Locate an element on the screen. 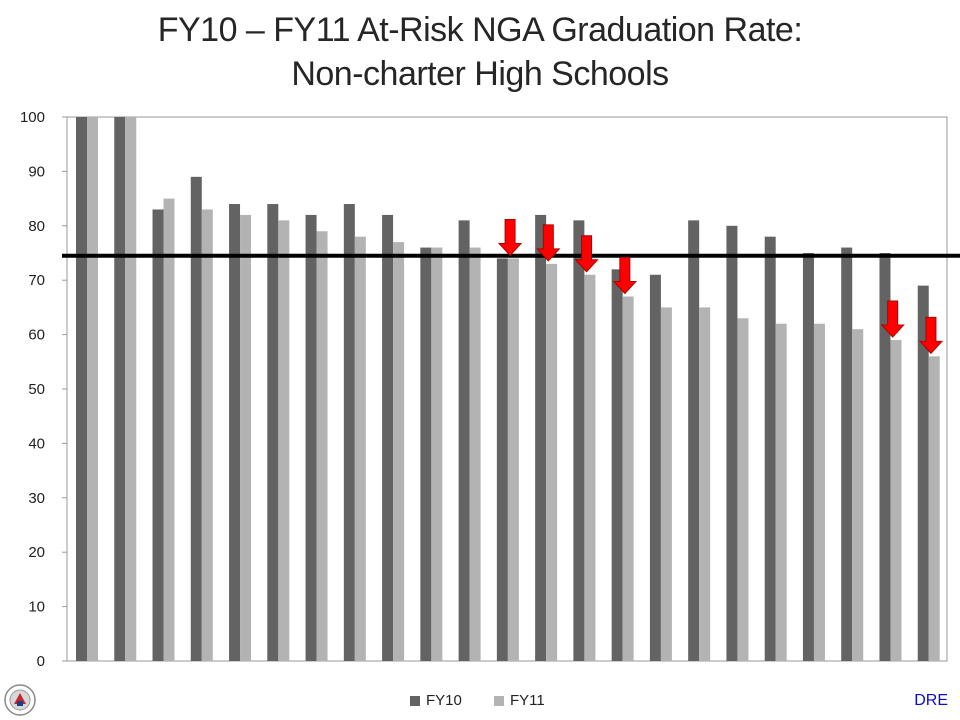 This screenshot has width=960, height=720. legend-swatch-fy11 is located at coordinates (499, 700).